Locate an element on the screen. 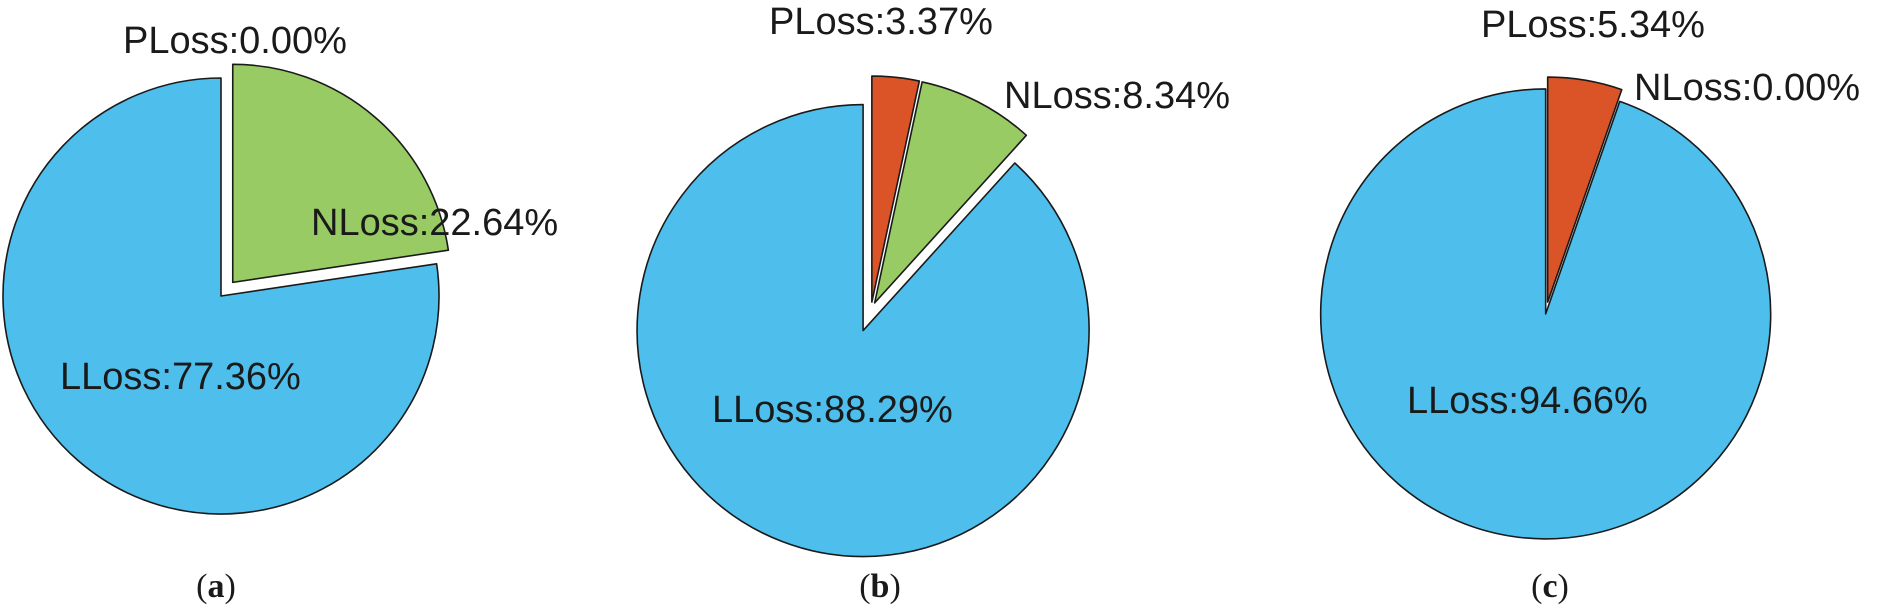 The width and height of the screenshot is (1899, 615). slice-label-ploss-b: PLoss:3.37% is located at coordinates (881, 22).